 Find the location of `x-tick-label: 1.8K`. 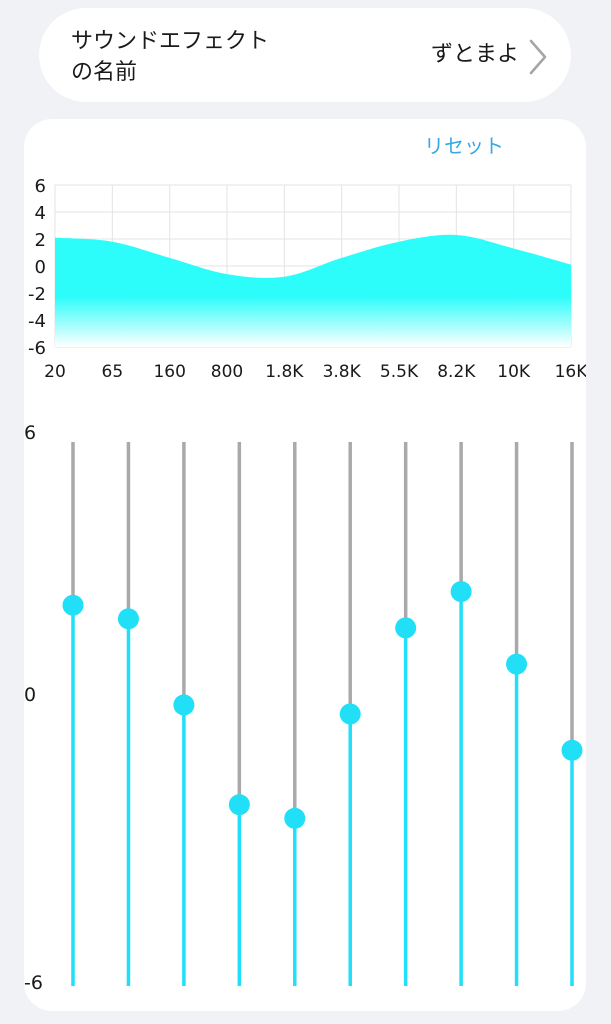

x-tick-label: 1.8K is located at coordinates (284, 372).